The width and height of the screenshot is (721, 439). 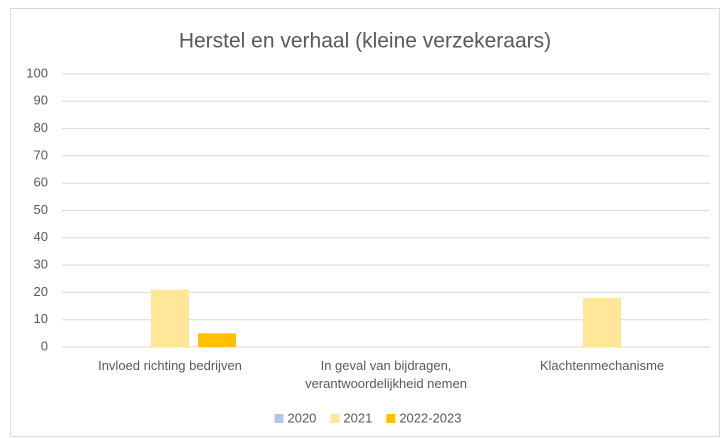 I want to click on x-tick-label: Invloed richting bedrijven, so click(x=170, y=365).